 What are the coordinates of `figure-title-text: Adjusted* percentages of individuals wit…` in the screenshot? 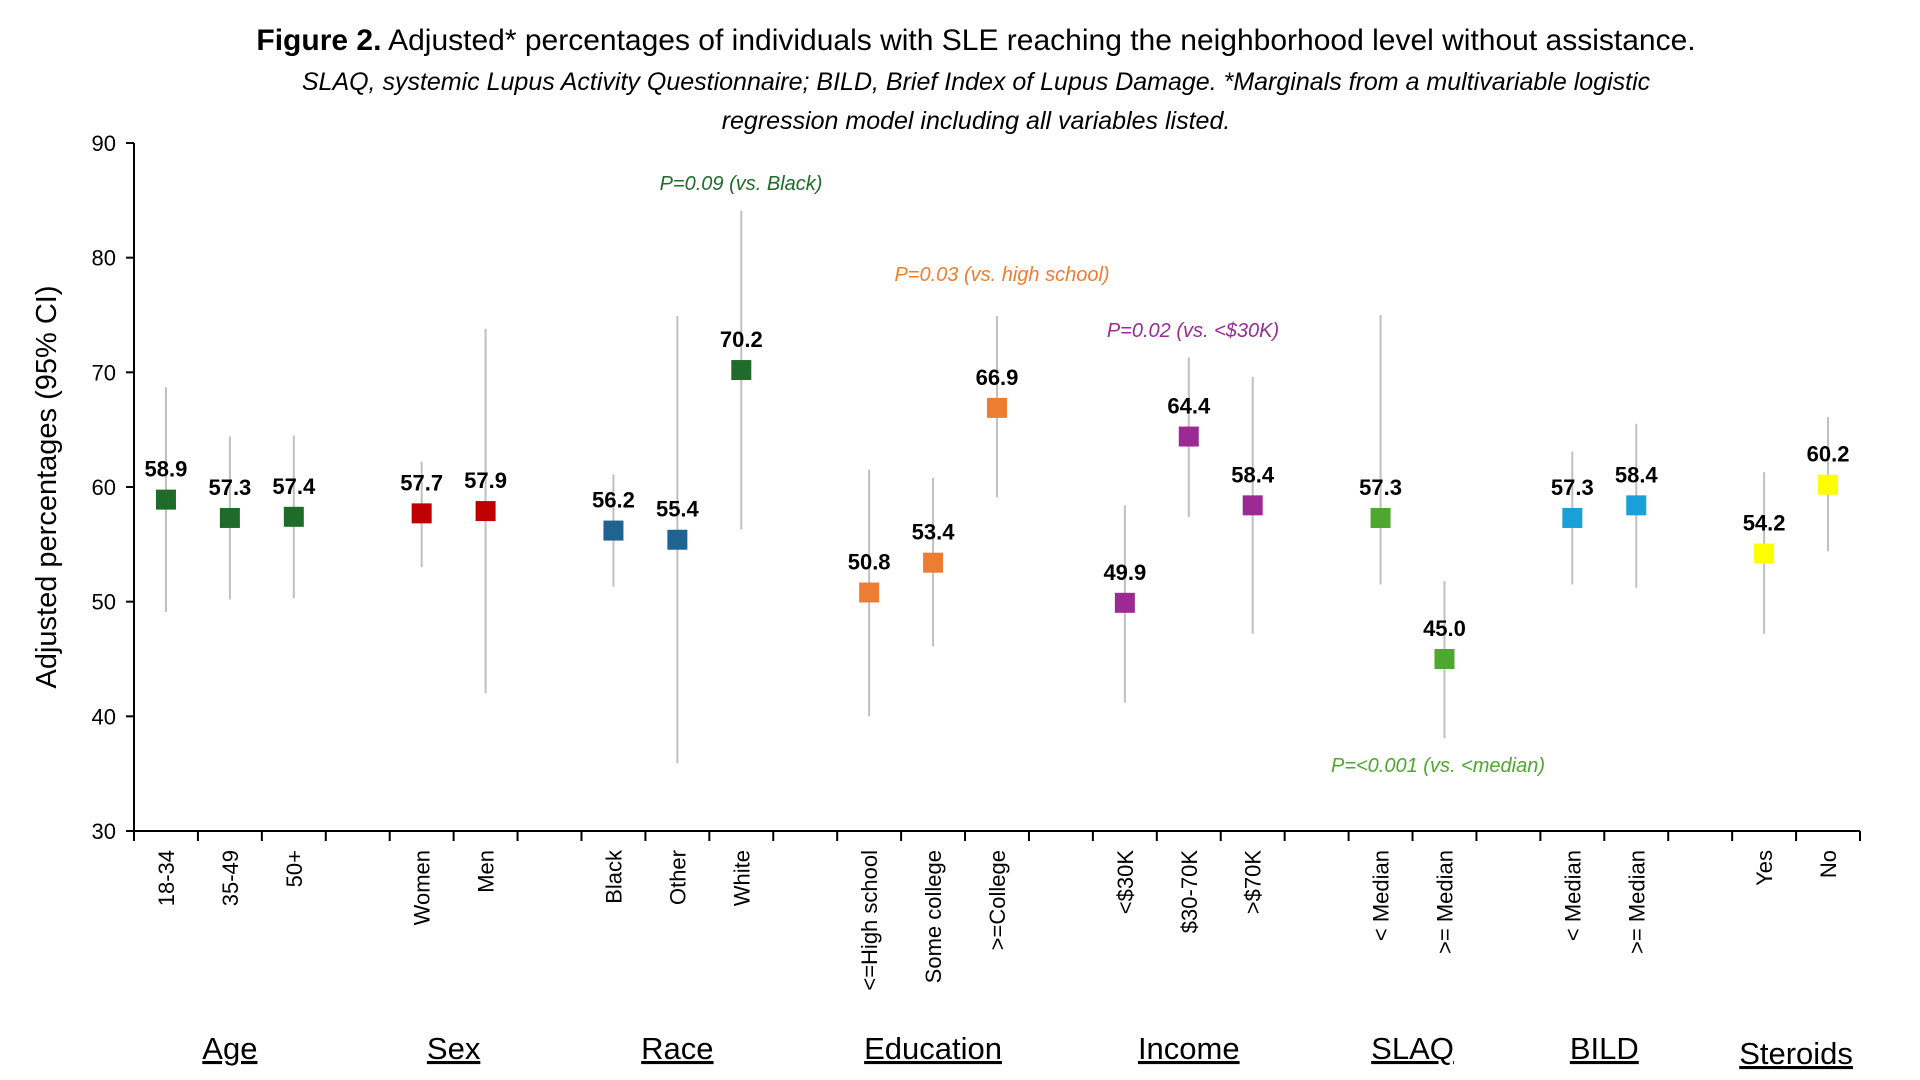 It's located at (1038, 40).